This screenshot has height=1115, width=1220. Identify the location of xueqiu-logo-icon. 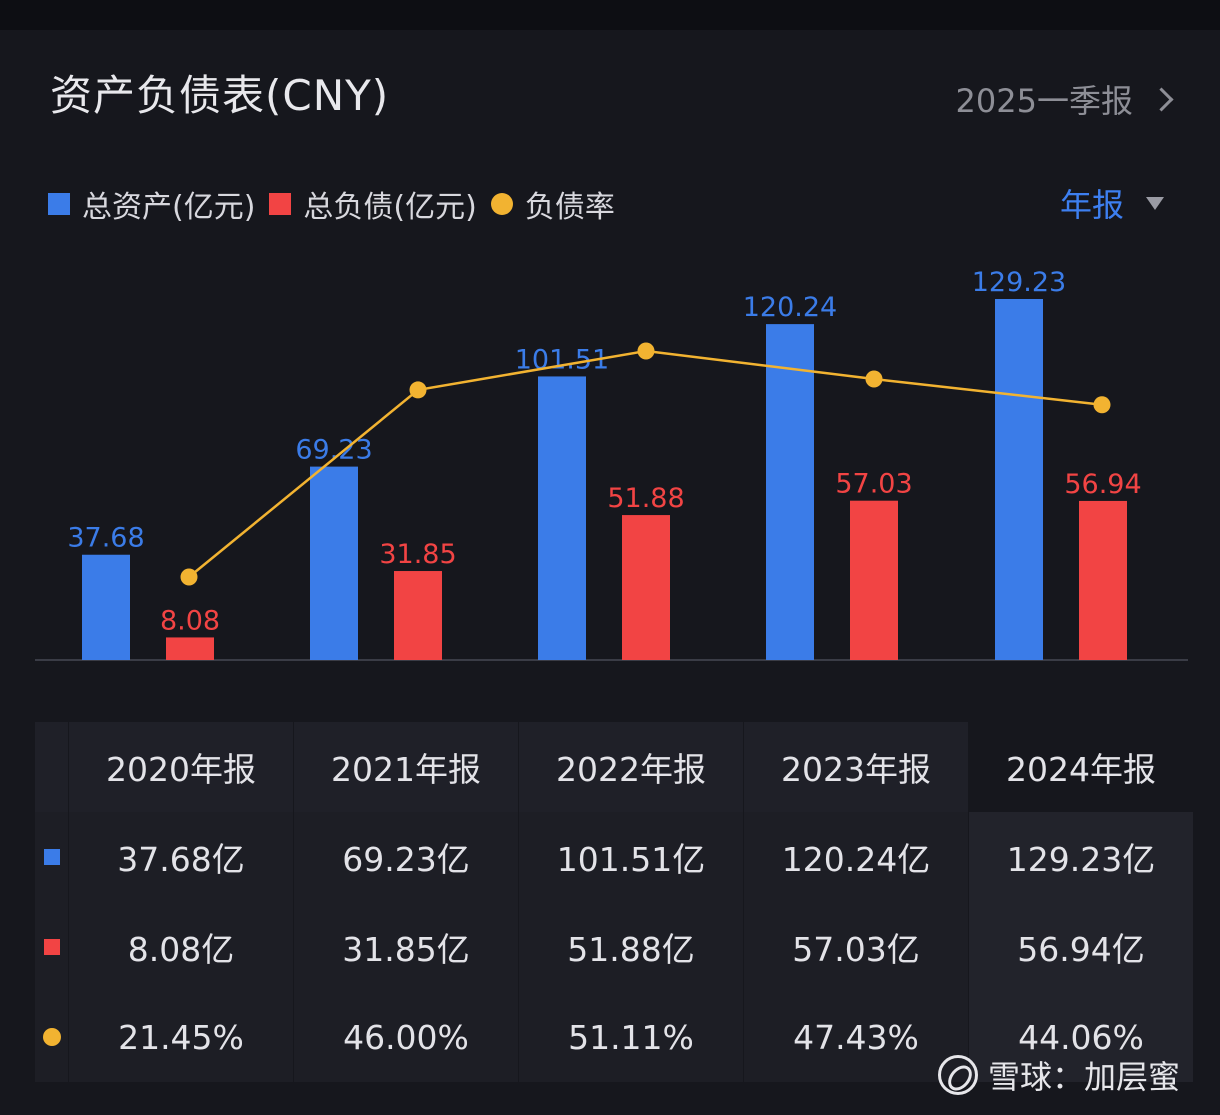
(957, 1075).